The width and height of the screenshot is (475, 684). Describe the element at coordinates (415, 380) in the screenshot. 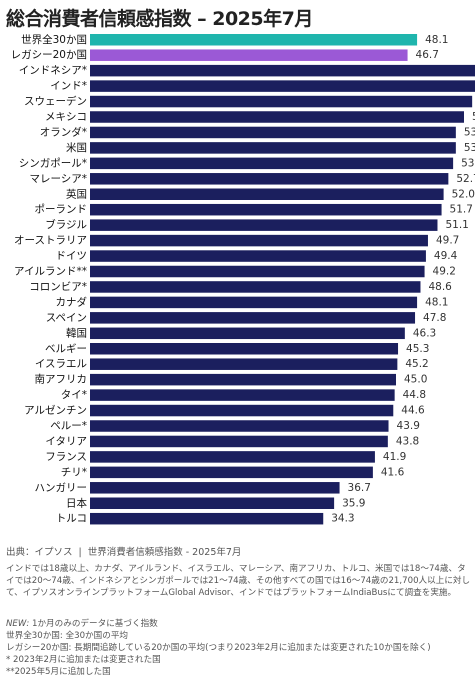

I see `value-label: 45.0` at that location.